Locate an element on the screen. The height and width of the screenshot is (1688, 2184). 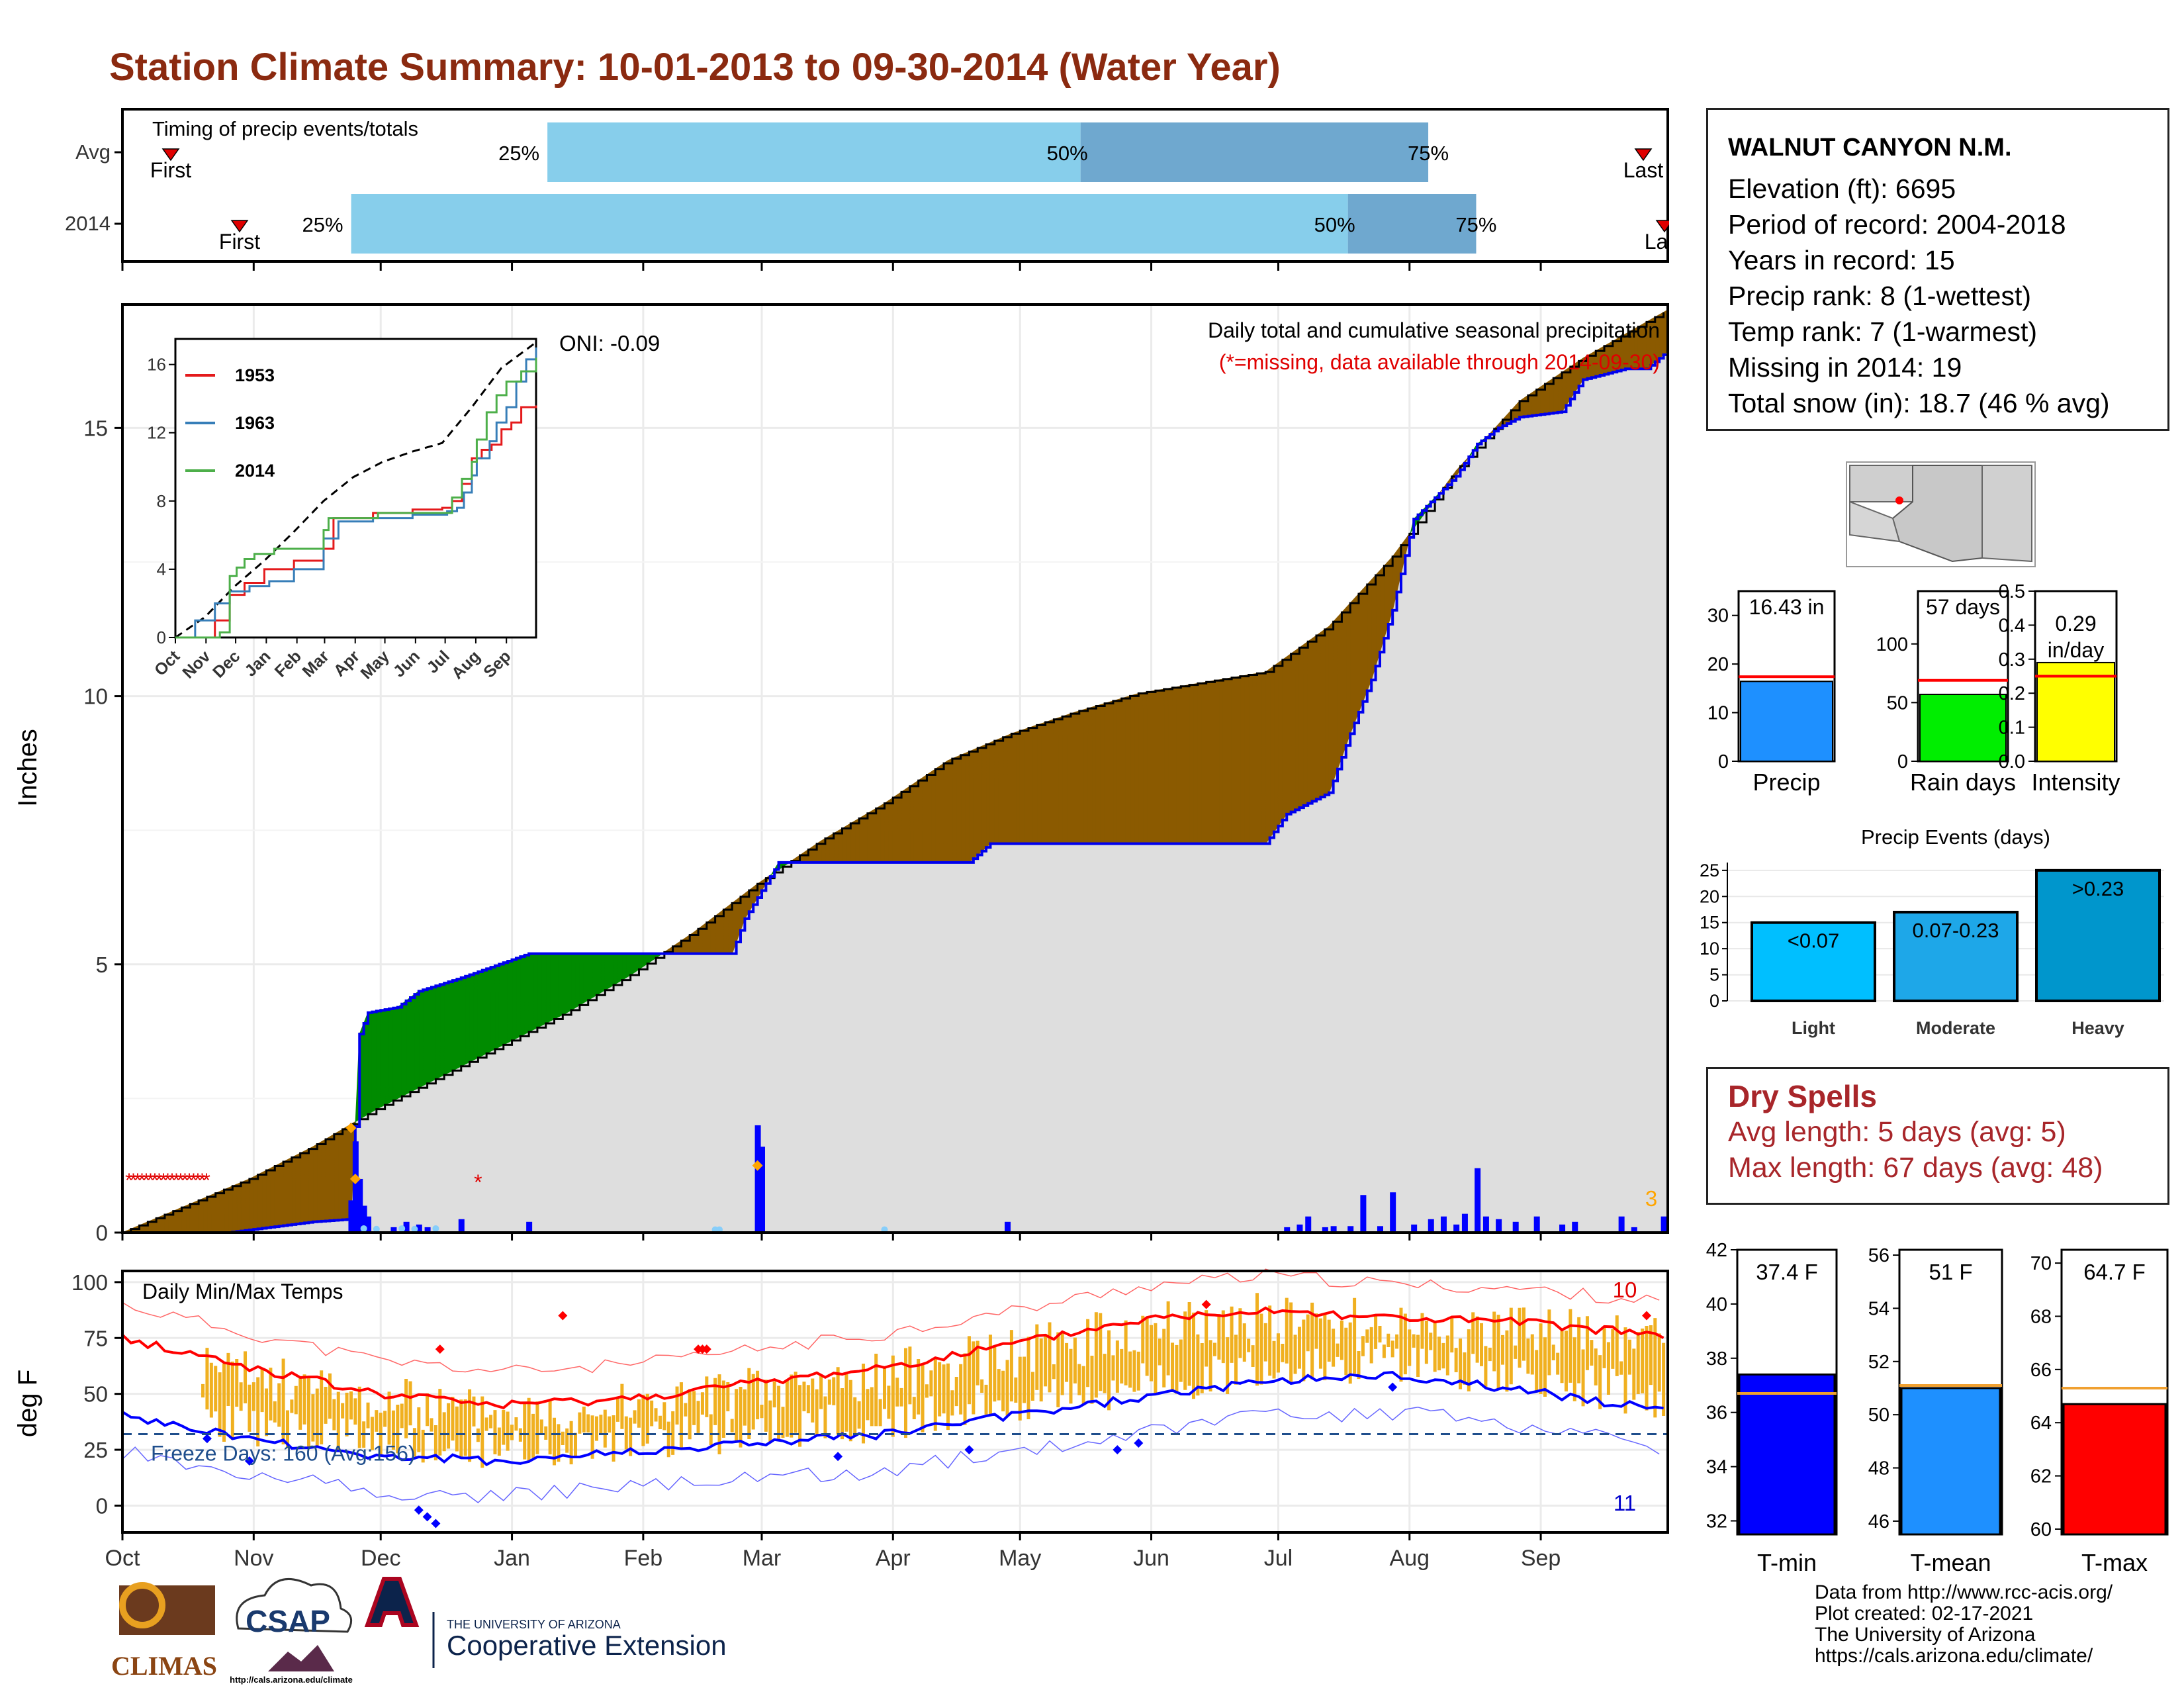
dry-spells-max: Max length: 67 days (avg: 48) is located at coordinates (1915, 1168).